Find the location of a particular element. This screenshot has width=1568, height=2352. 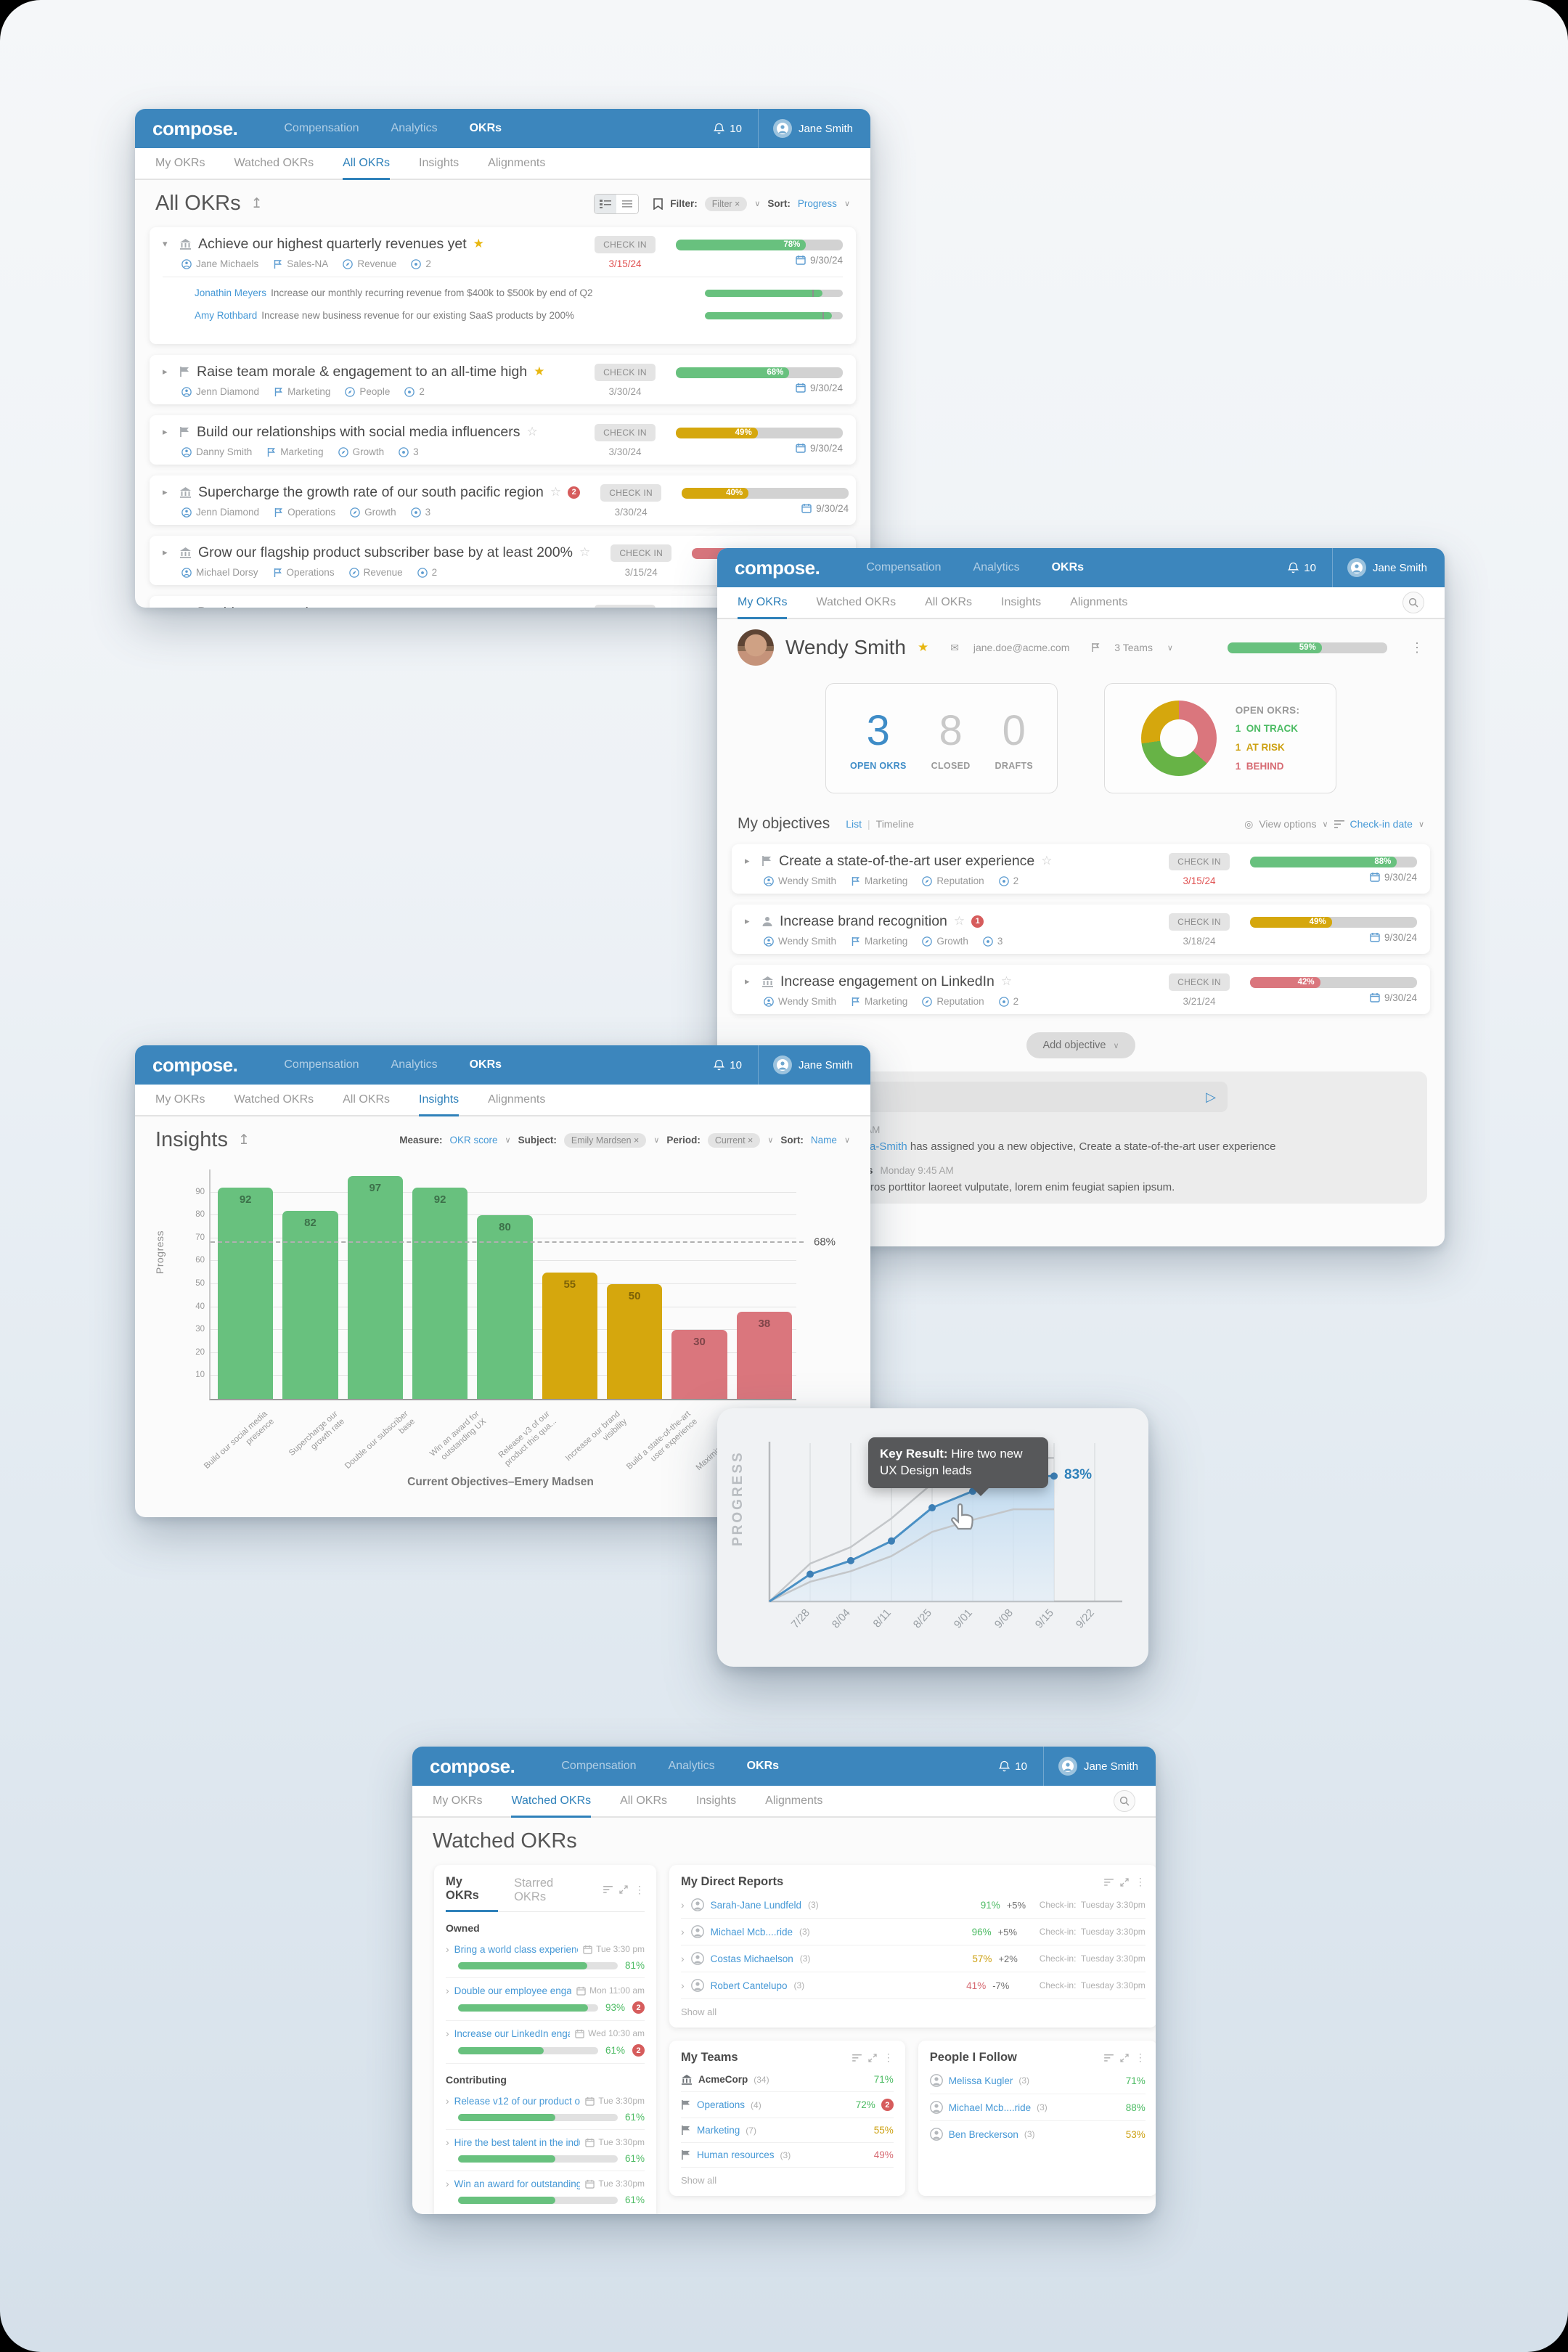

collapse-icon: ▾ is located at coordinates (165, 244).